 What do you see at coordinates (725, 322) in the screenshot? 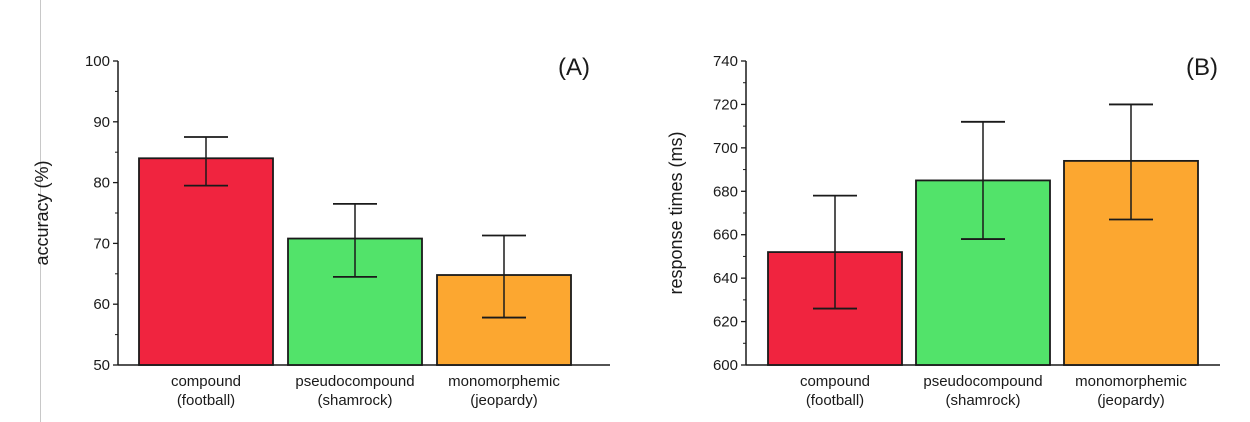
I see `y-tick-label: 620` at bounding box center [725, 322].